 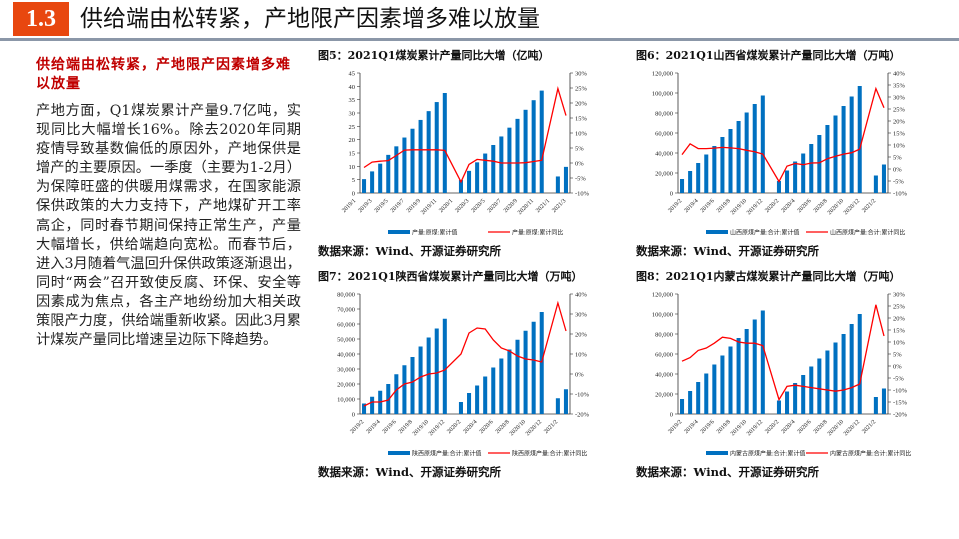 I want to click on x-tick-label: 2019/5, so click(x=382, y=206).